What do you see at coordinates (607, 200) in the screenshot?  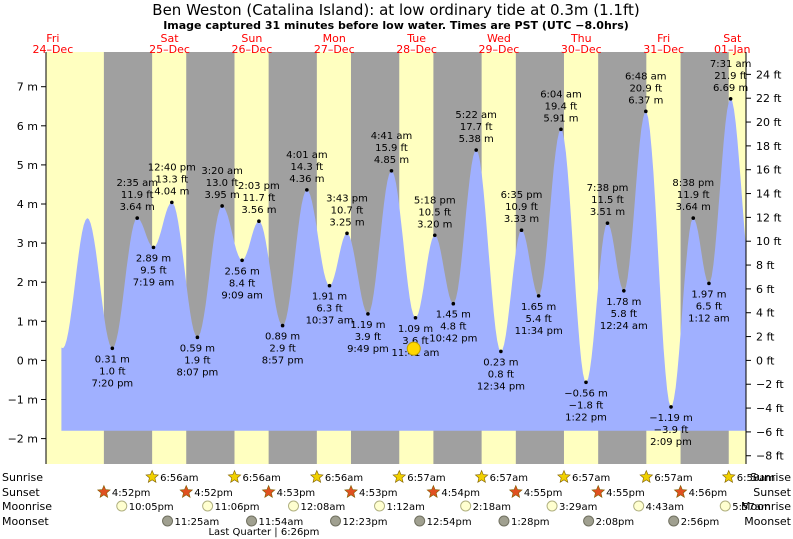 I see `tide-ft-label: 11.5 ft` at bounding box center [607, 200].